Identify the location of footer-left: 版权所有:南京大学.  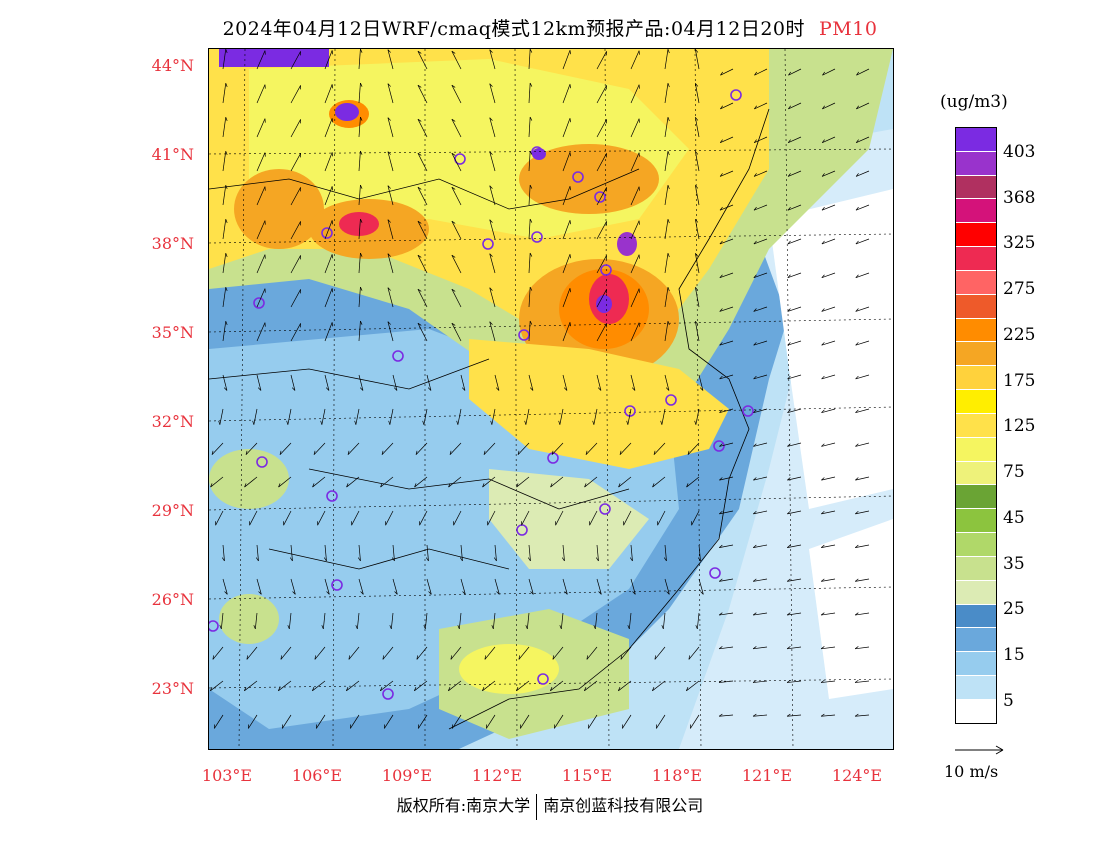
(463, 805).